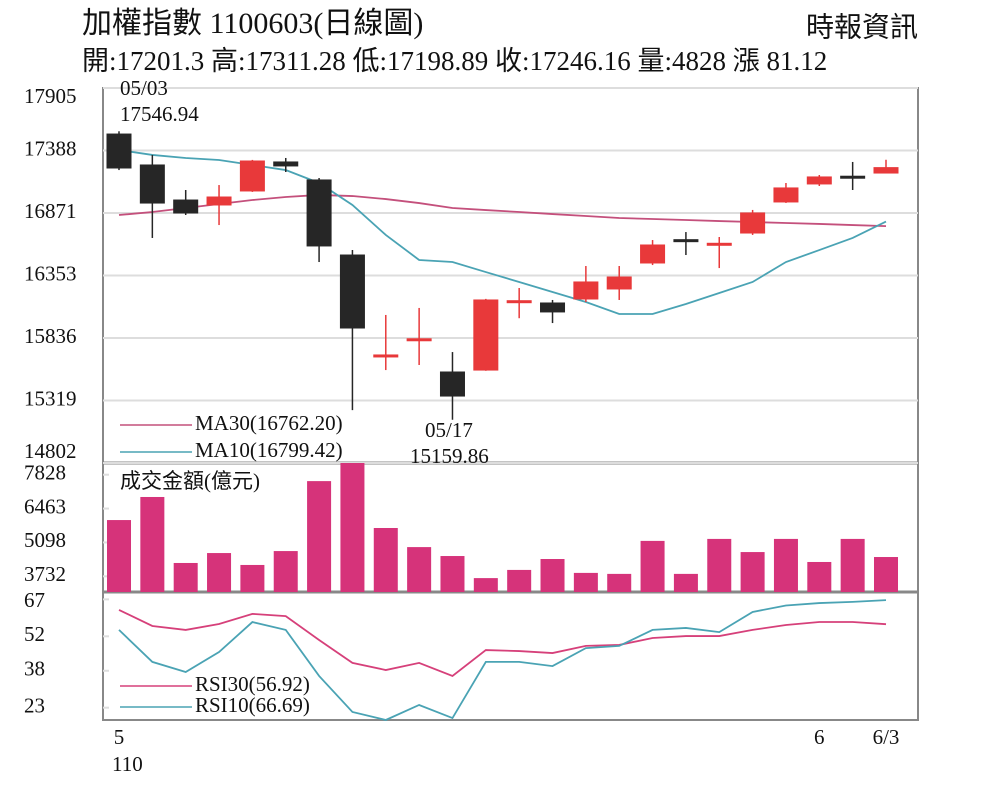 Image resolution: width=1000 pixels, height=806 pixels. I want to click on annotation: 05/17, so click(449, 430).